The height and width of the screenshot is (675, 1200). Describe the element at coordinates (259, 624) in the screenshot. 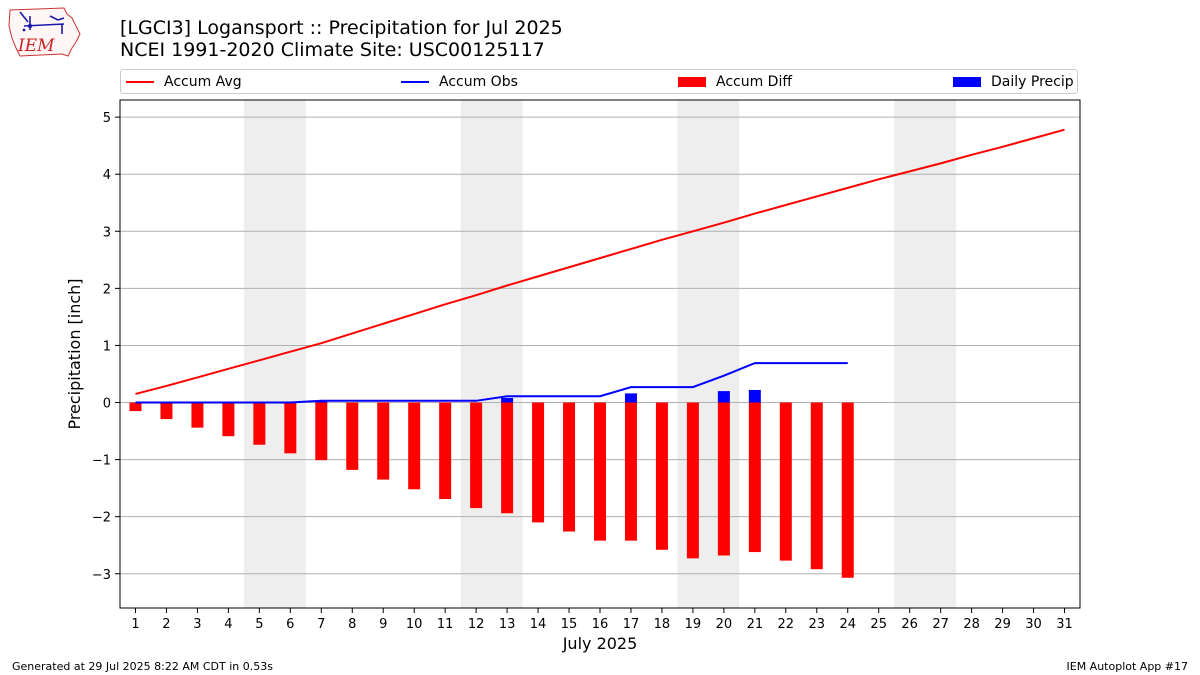

I see `x-tick-label: 5` at that location.